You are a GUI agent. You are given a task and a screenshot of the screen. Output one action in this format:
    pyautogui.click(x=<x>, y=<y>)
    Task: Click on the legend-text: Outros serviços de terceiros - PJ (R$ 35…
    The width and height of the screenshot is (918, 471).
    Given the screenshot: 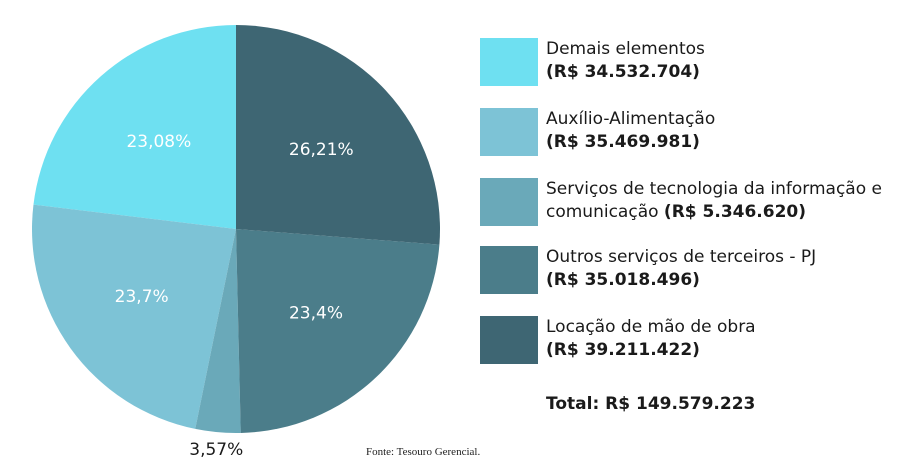 What is the action you would take?
    pyautogui.click(x=721, y=269)
    